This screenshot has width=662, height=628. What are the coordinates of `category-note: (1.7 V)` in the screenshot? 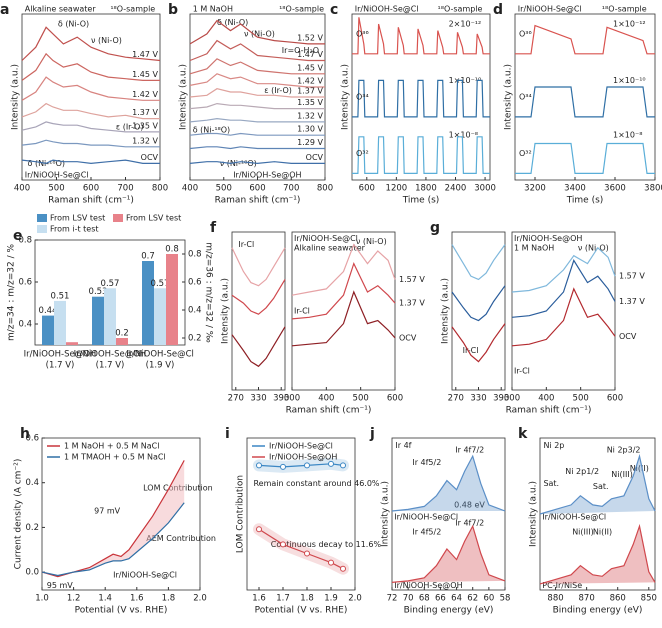 It's located at (60, 366).